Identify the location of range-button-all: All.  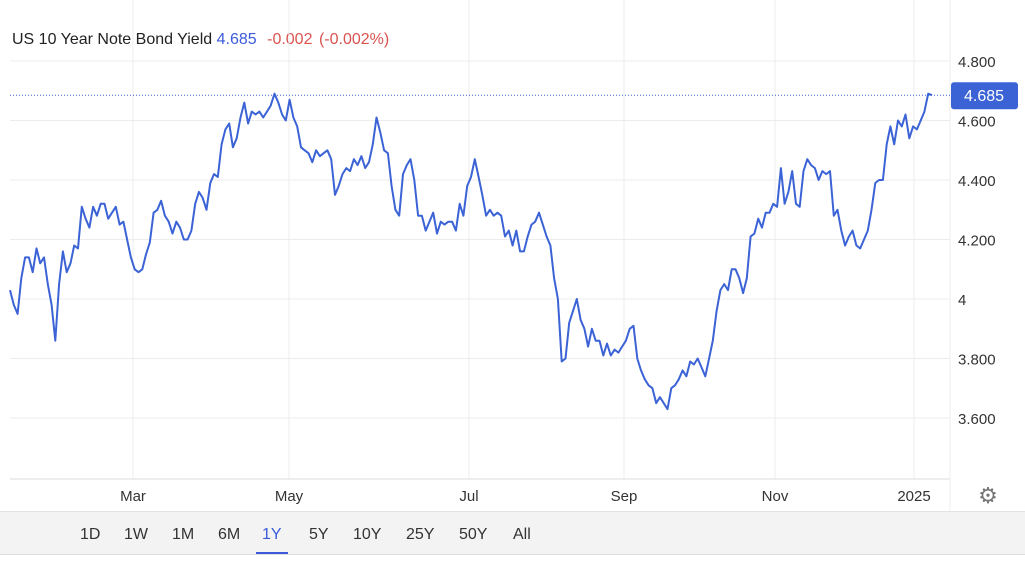
(522, 534).